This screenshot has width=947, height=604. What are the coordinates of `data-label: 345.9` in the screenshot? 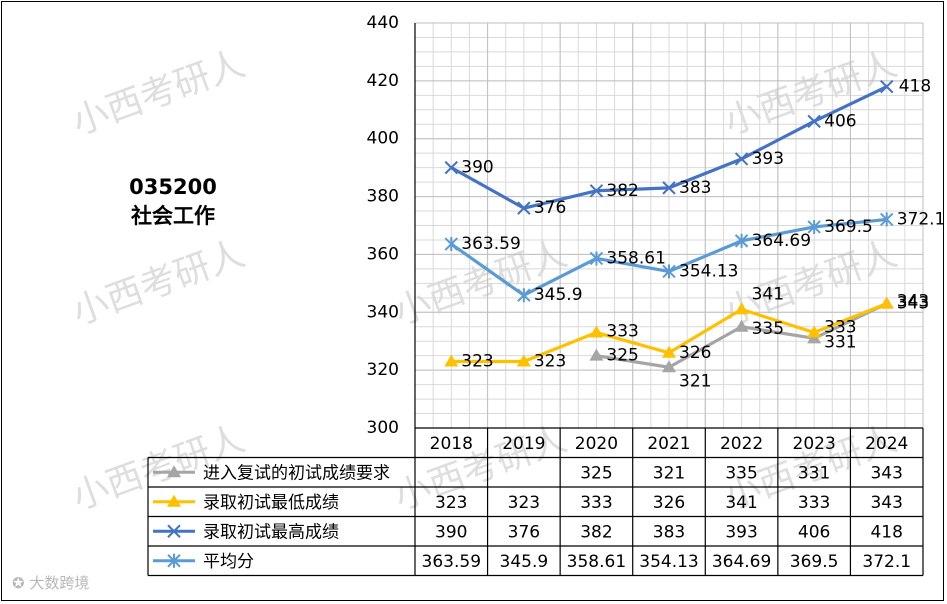 It's located at (558, 295).